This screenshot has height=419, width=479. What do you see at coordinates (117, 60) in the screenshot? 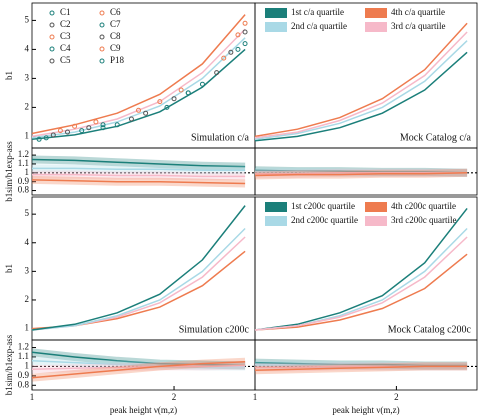
I see `legend-label: P18` at bounding box center [117, 60].